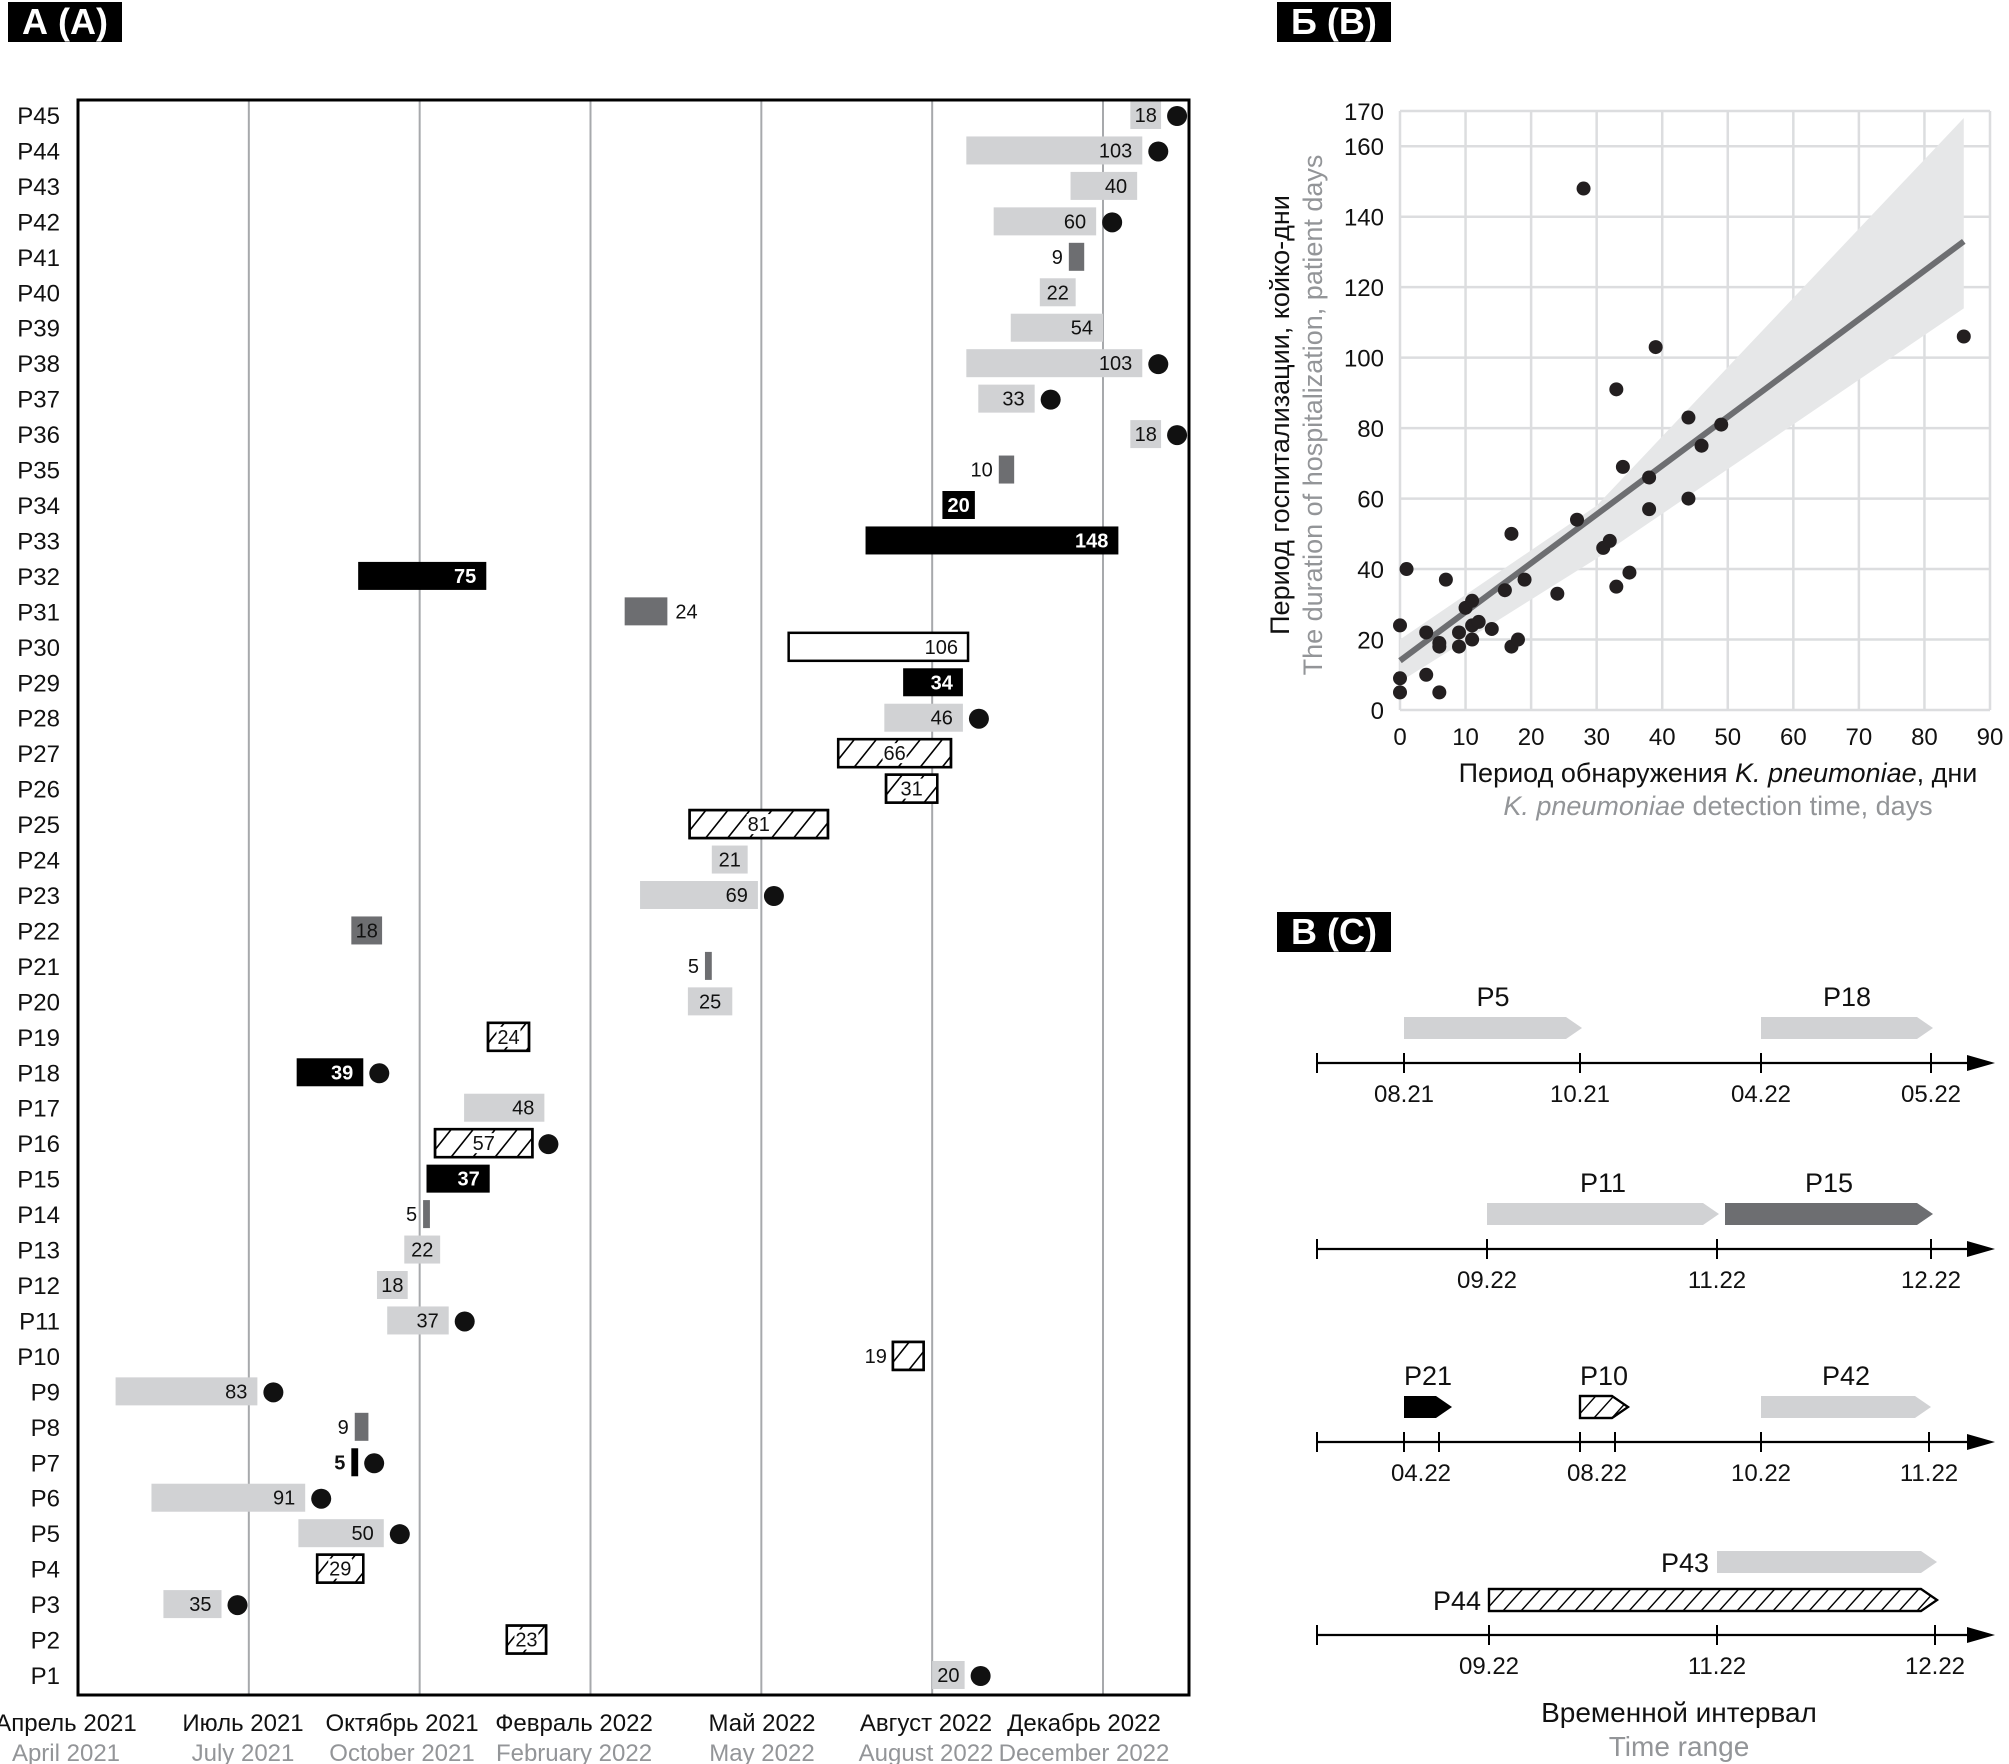 Image resolution: width=2009 pixels, height=1764 pixels. What do you see at coordinates (1399, 737) in the screenshot?
I see `x-tick-label: 0` at bounding box center [1399, 737].